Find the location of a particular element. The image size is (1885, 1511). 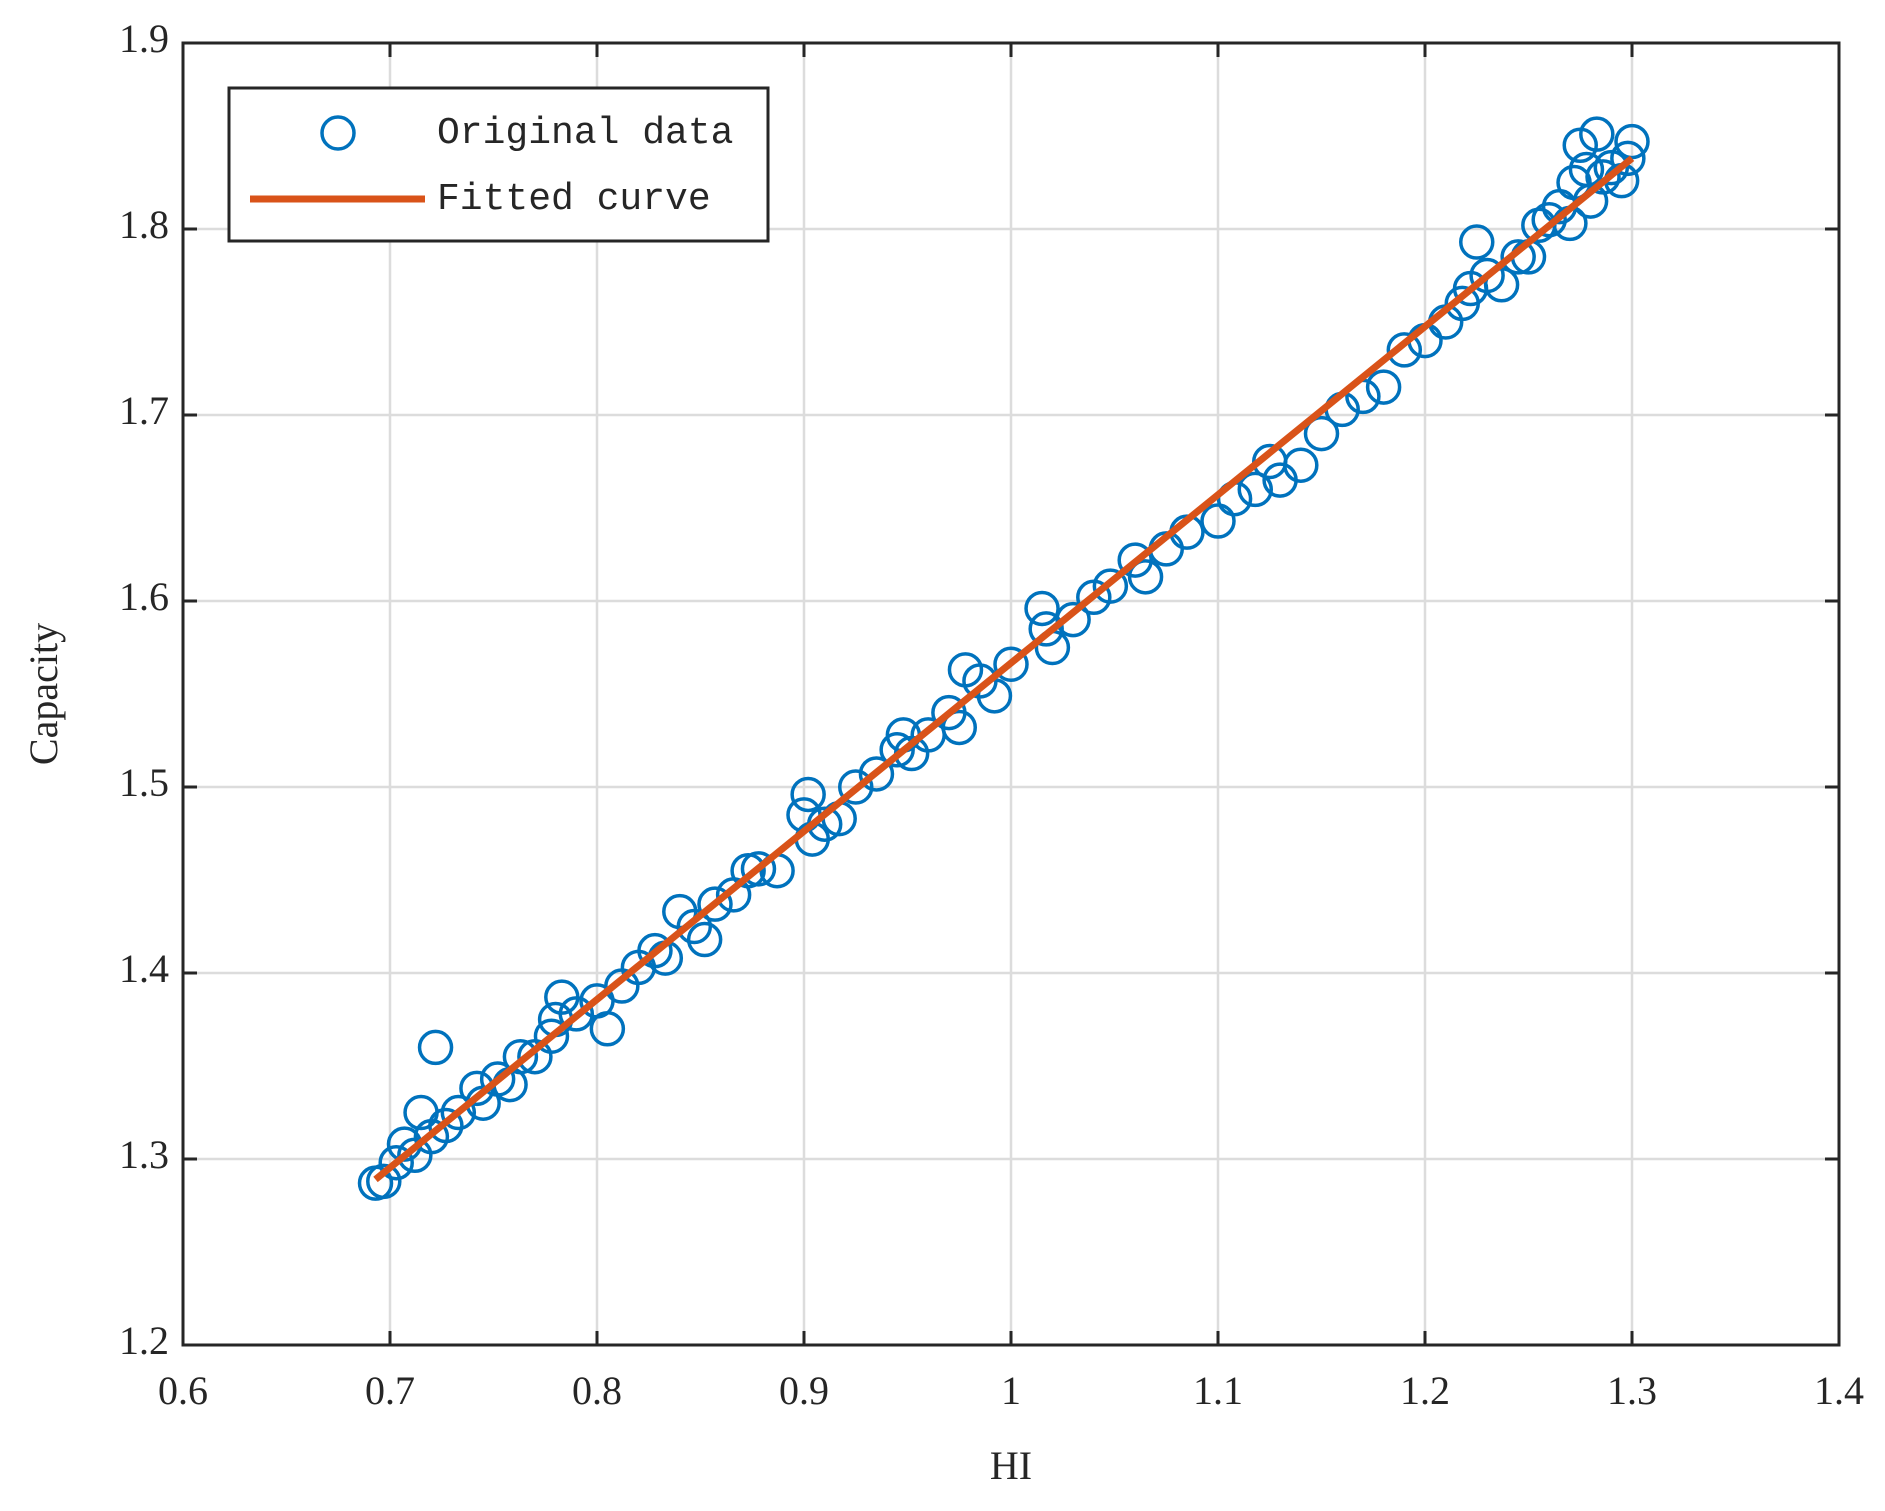

x-tick-label: 1 is located at coordinates (1011, 1390).